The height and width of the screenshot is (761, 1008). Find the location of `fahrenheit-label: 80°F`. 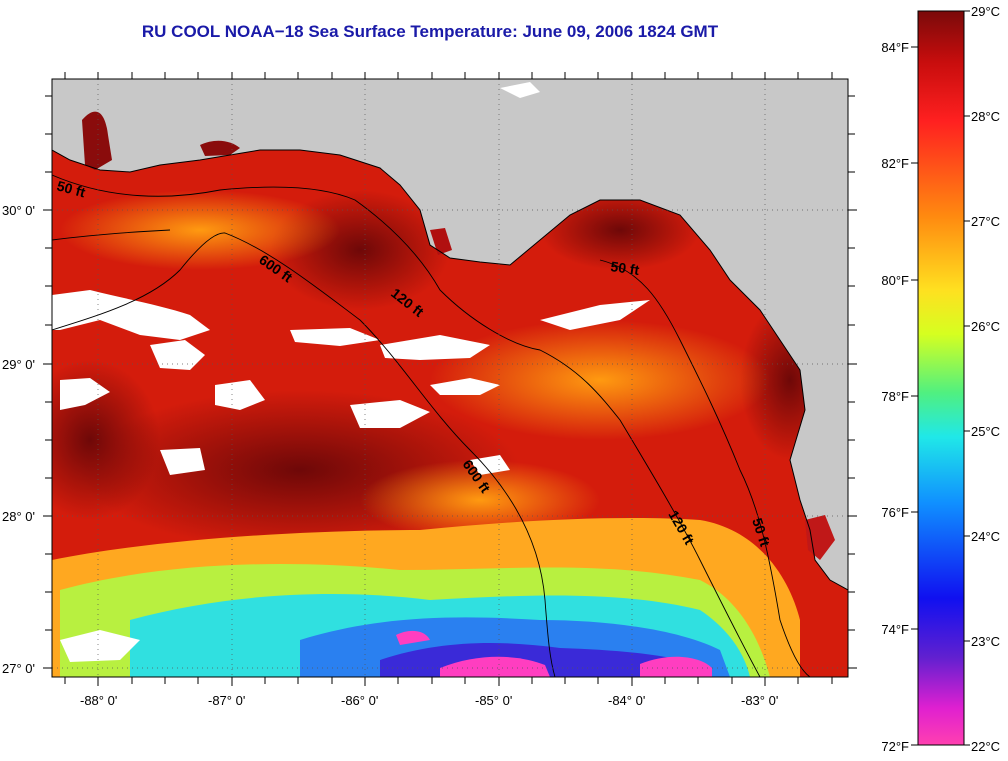

fahrenheit-label: 80°F is located at coordinates (895, 280).